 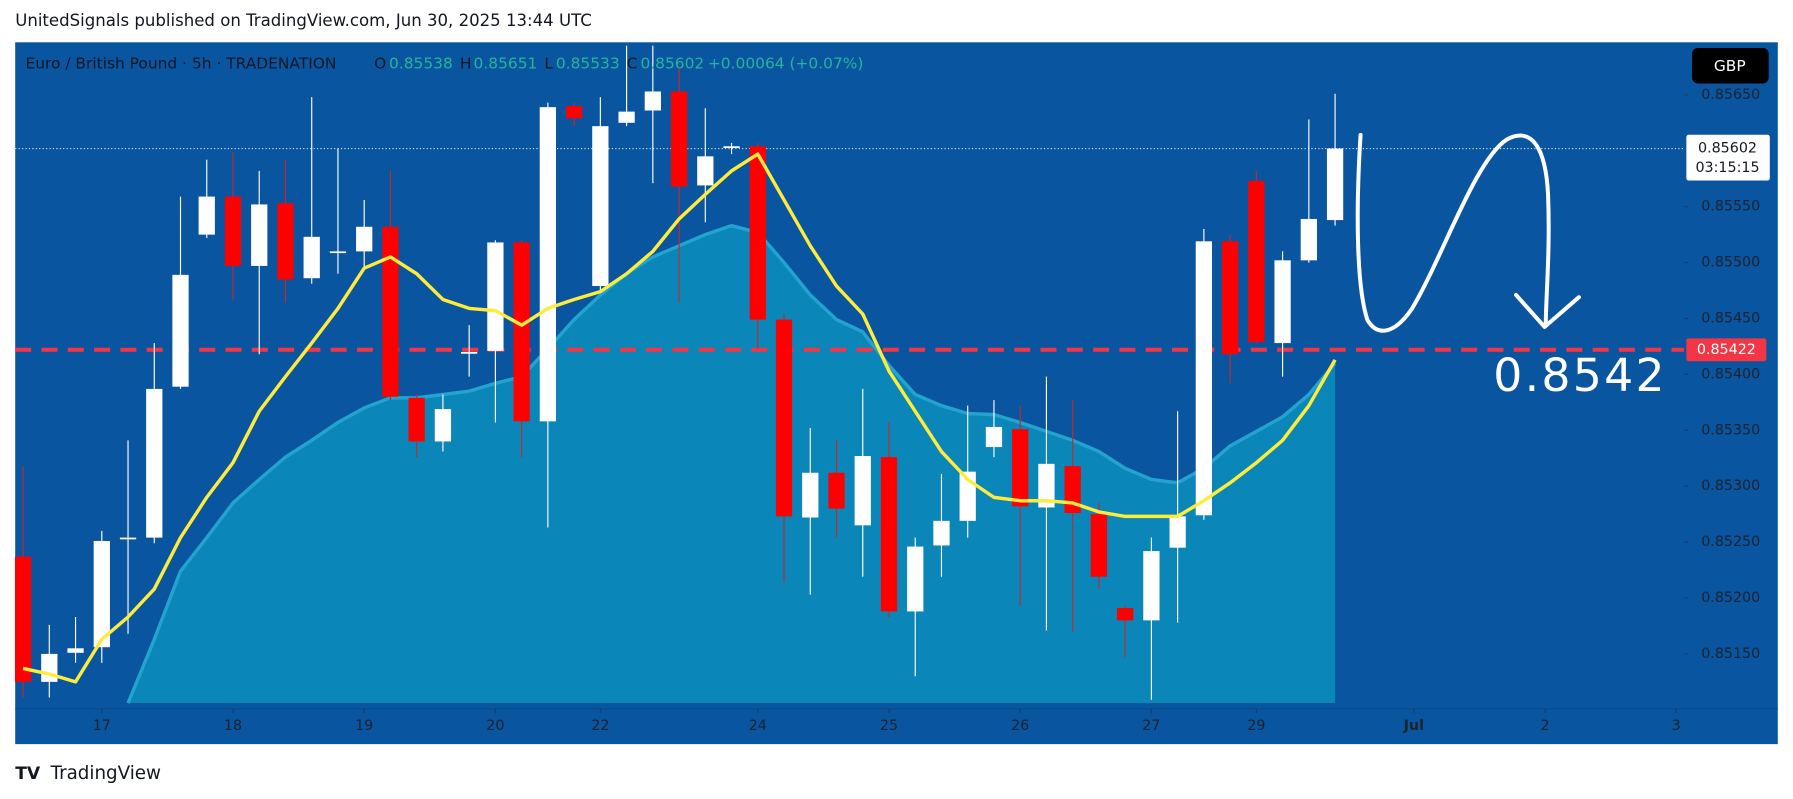 What do you see at coordinates (1730, 207) in the screenshot?
I see `y-tick-label: 0.85550` at bounding box center [1730, 207].